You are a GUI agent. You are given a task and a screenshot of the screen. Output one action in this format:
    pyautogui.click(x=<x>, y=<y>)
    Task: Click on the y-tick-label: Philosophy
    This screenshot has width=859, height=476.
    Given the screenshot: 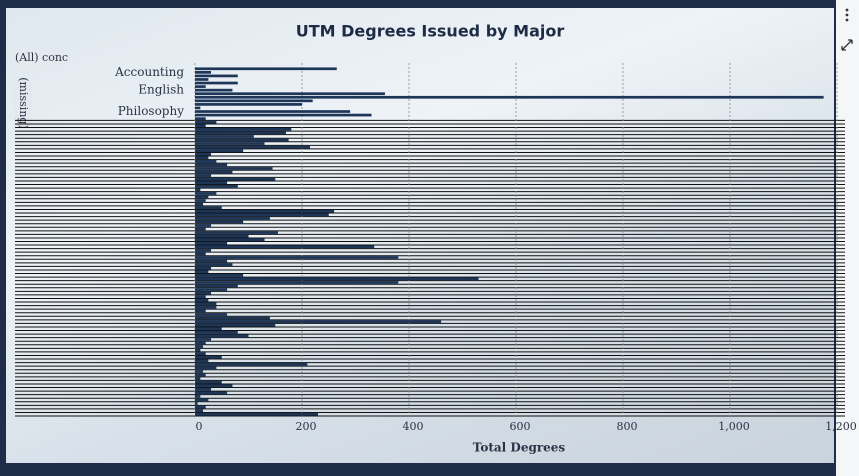 What is the action you would take?
    pyautogui.click(x=151, y=111)
    